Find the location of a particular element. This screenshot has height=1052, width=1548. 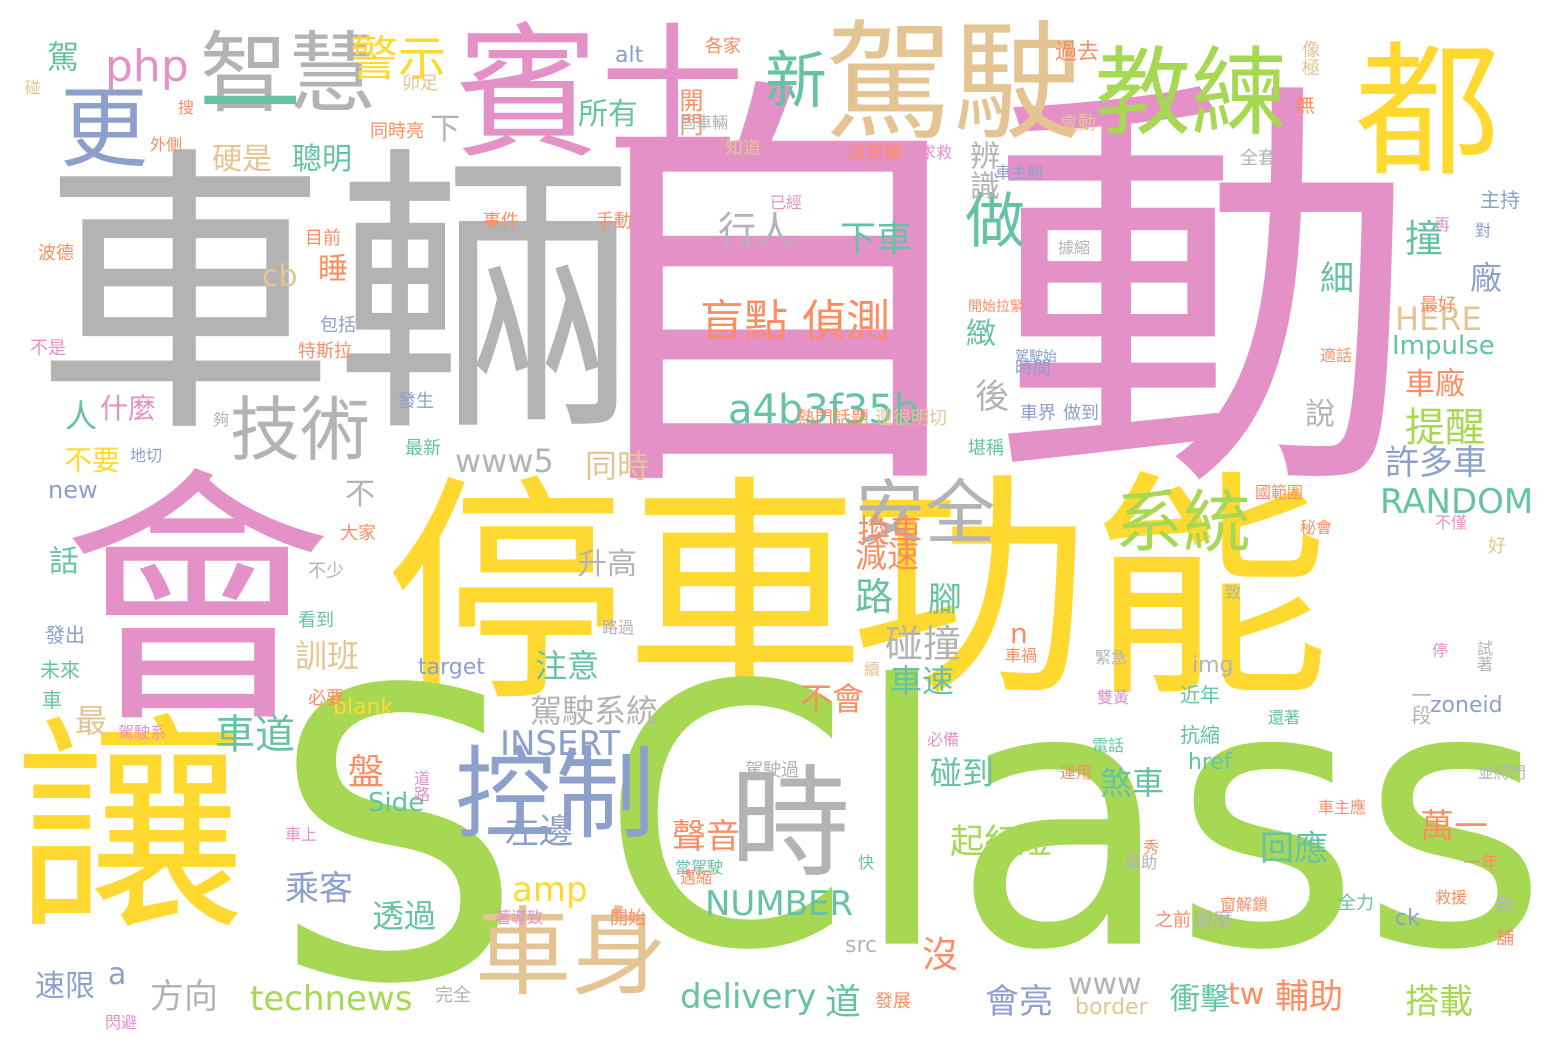

cloud-word: 不僅 is located at coordinates (1451, 522).